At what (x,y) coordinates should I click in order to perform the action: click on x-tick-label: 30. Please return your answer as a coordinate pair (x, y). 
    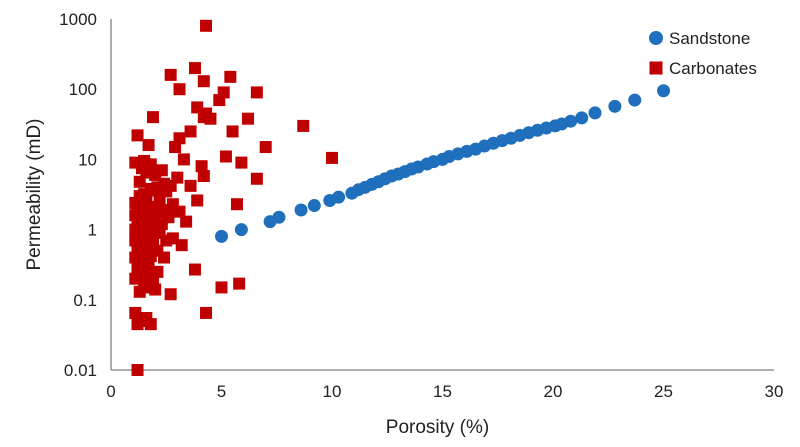
    Looking at the image, I should click on (774, 391).